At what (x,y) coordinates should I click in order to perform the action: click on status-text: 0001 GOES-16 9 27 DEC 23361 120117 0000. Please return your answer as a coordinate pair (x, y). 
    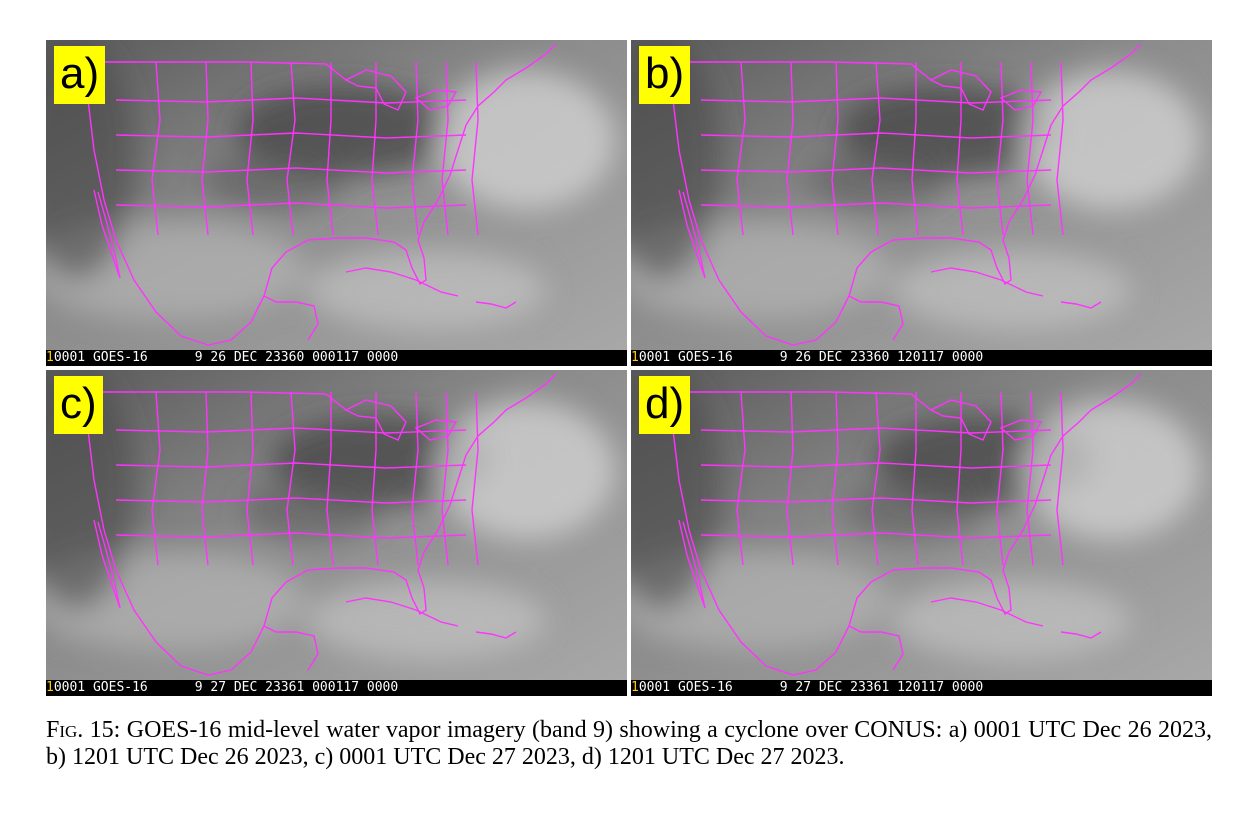
    Looking at the image, I should click on (811, 687).